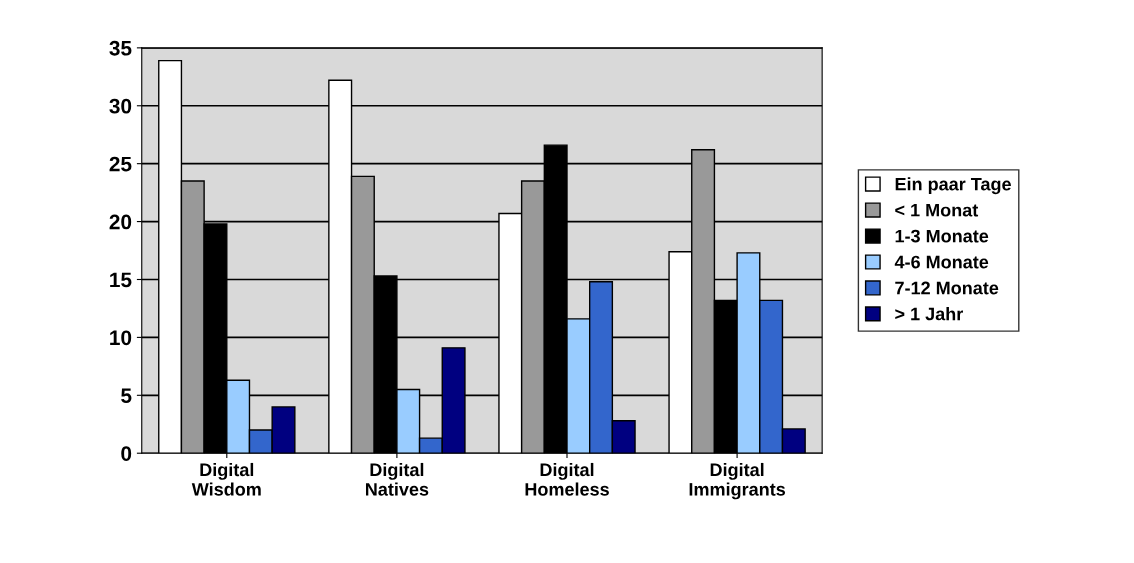 This screenshot has height=563, width=1134. I want to click on x-tick-label: Digital Immigrants, so click(737, 481).